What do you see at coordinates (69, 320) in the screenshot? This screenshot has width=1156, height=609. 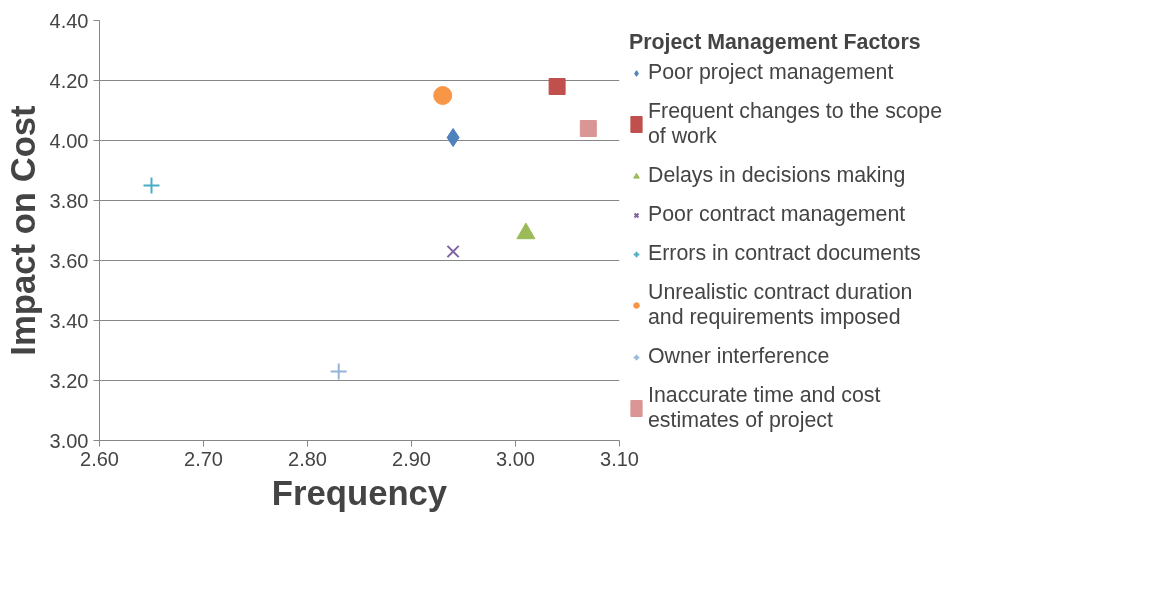 I see `y-tick-label: 3.40` at bounding box center [69, 320].